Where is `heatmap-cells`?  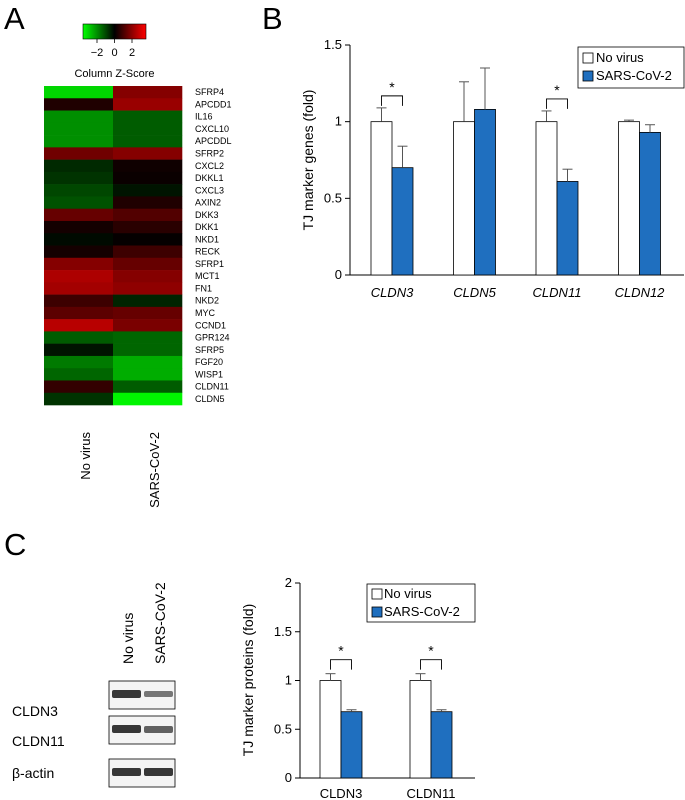 heatmap-cells is located at coordinates (113, 246).